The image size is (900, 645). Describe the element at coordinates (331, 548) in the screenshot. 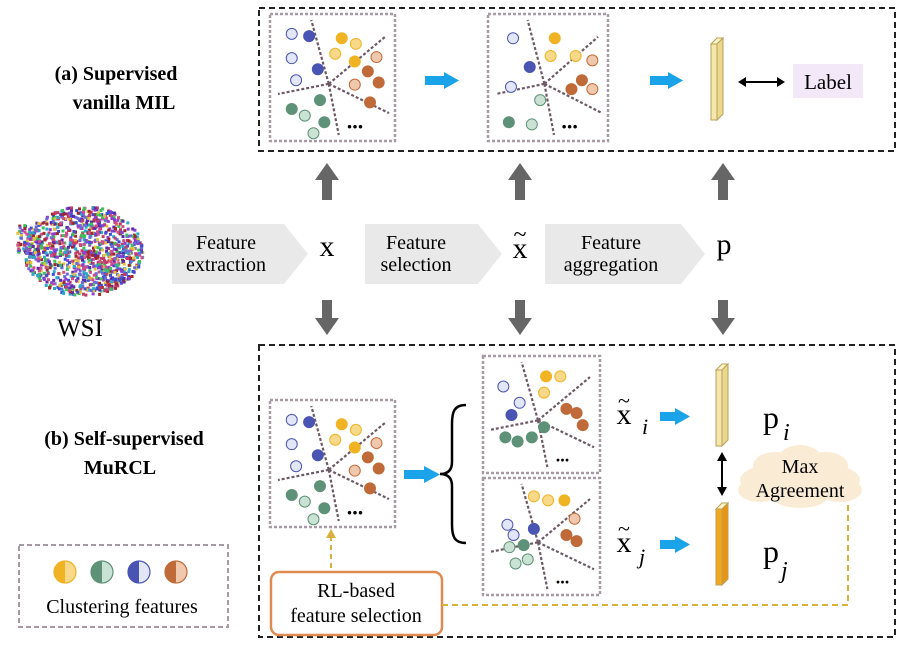

I see `feedback-dashed-up` at that location.